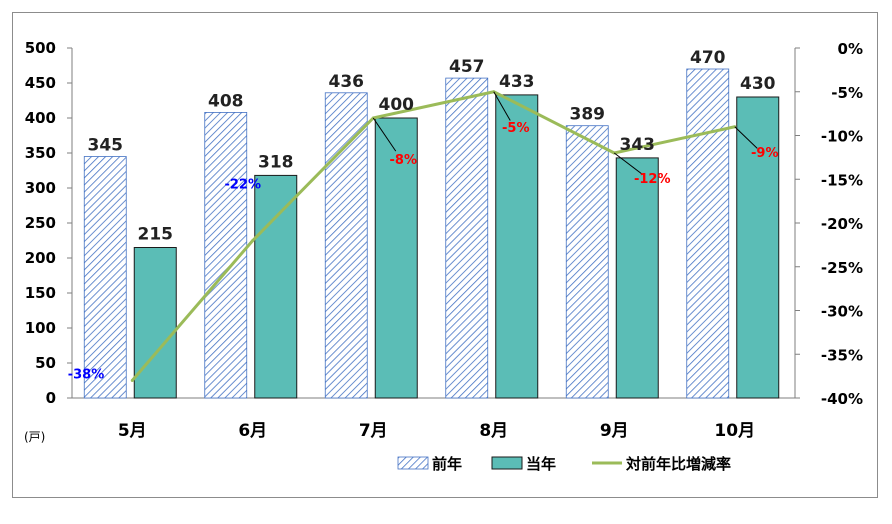 The width and height of the screenshot is (892, 524). I want to click on y-right-tick-label: -20%, so click(842, 224).